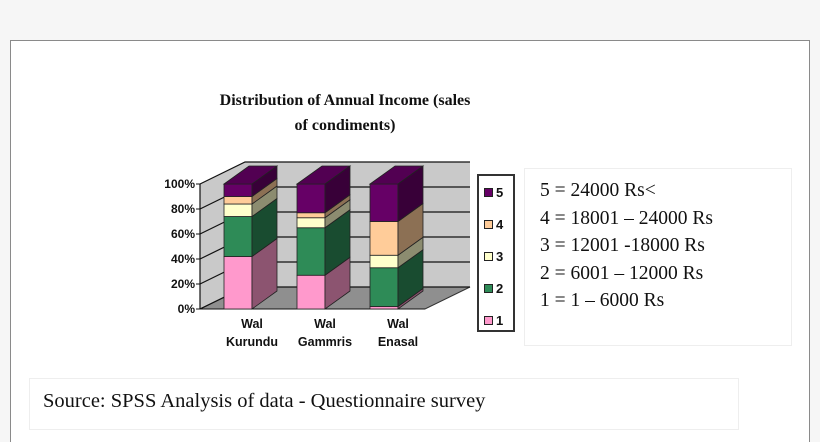 This screenshot has height=442, width=820. Describe the element at coordinates (493, 224) in the screenshot. I see `legend-item-4: 4` at that location.